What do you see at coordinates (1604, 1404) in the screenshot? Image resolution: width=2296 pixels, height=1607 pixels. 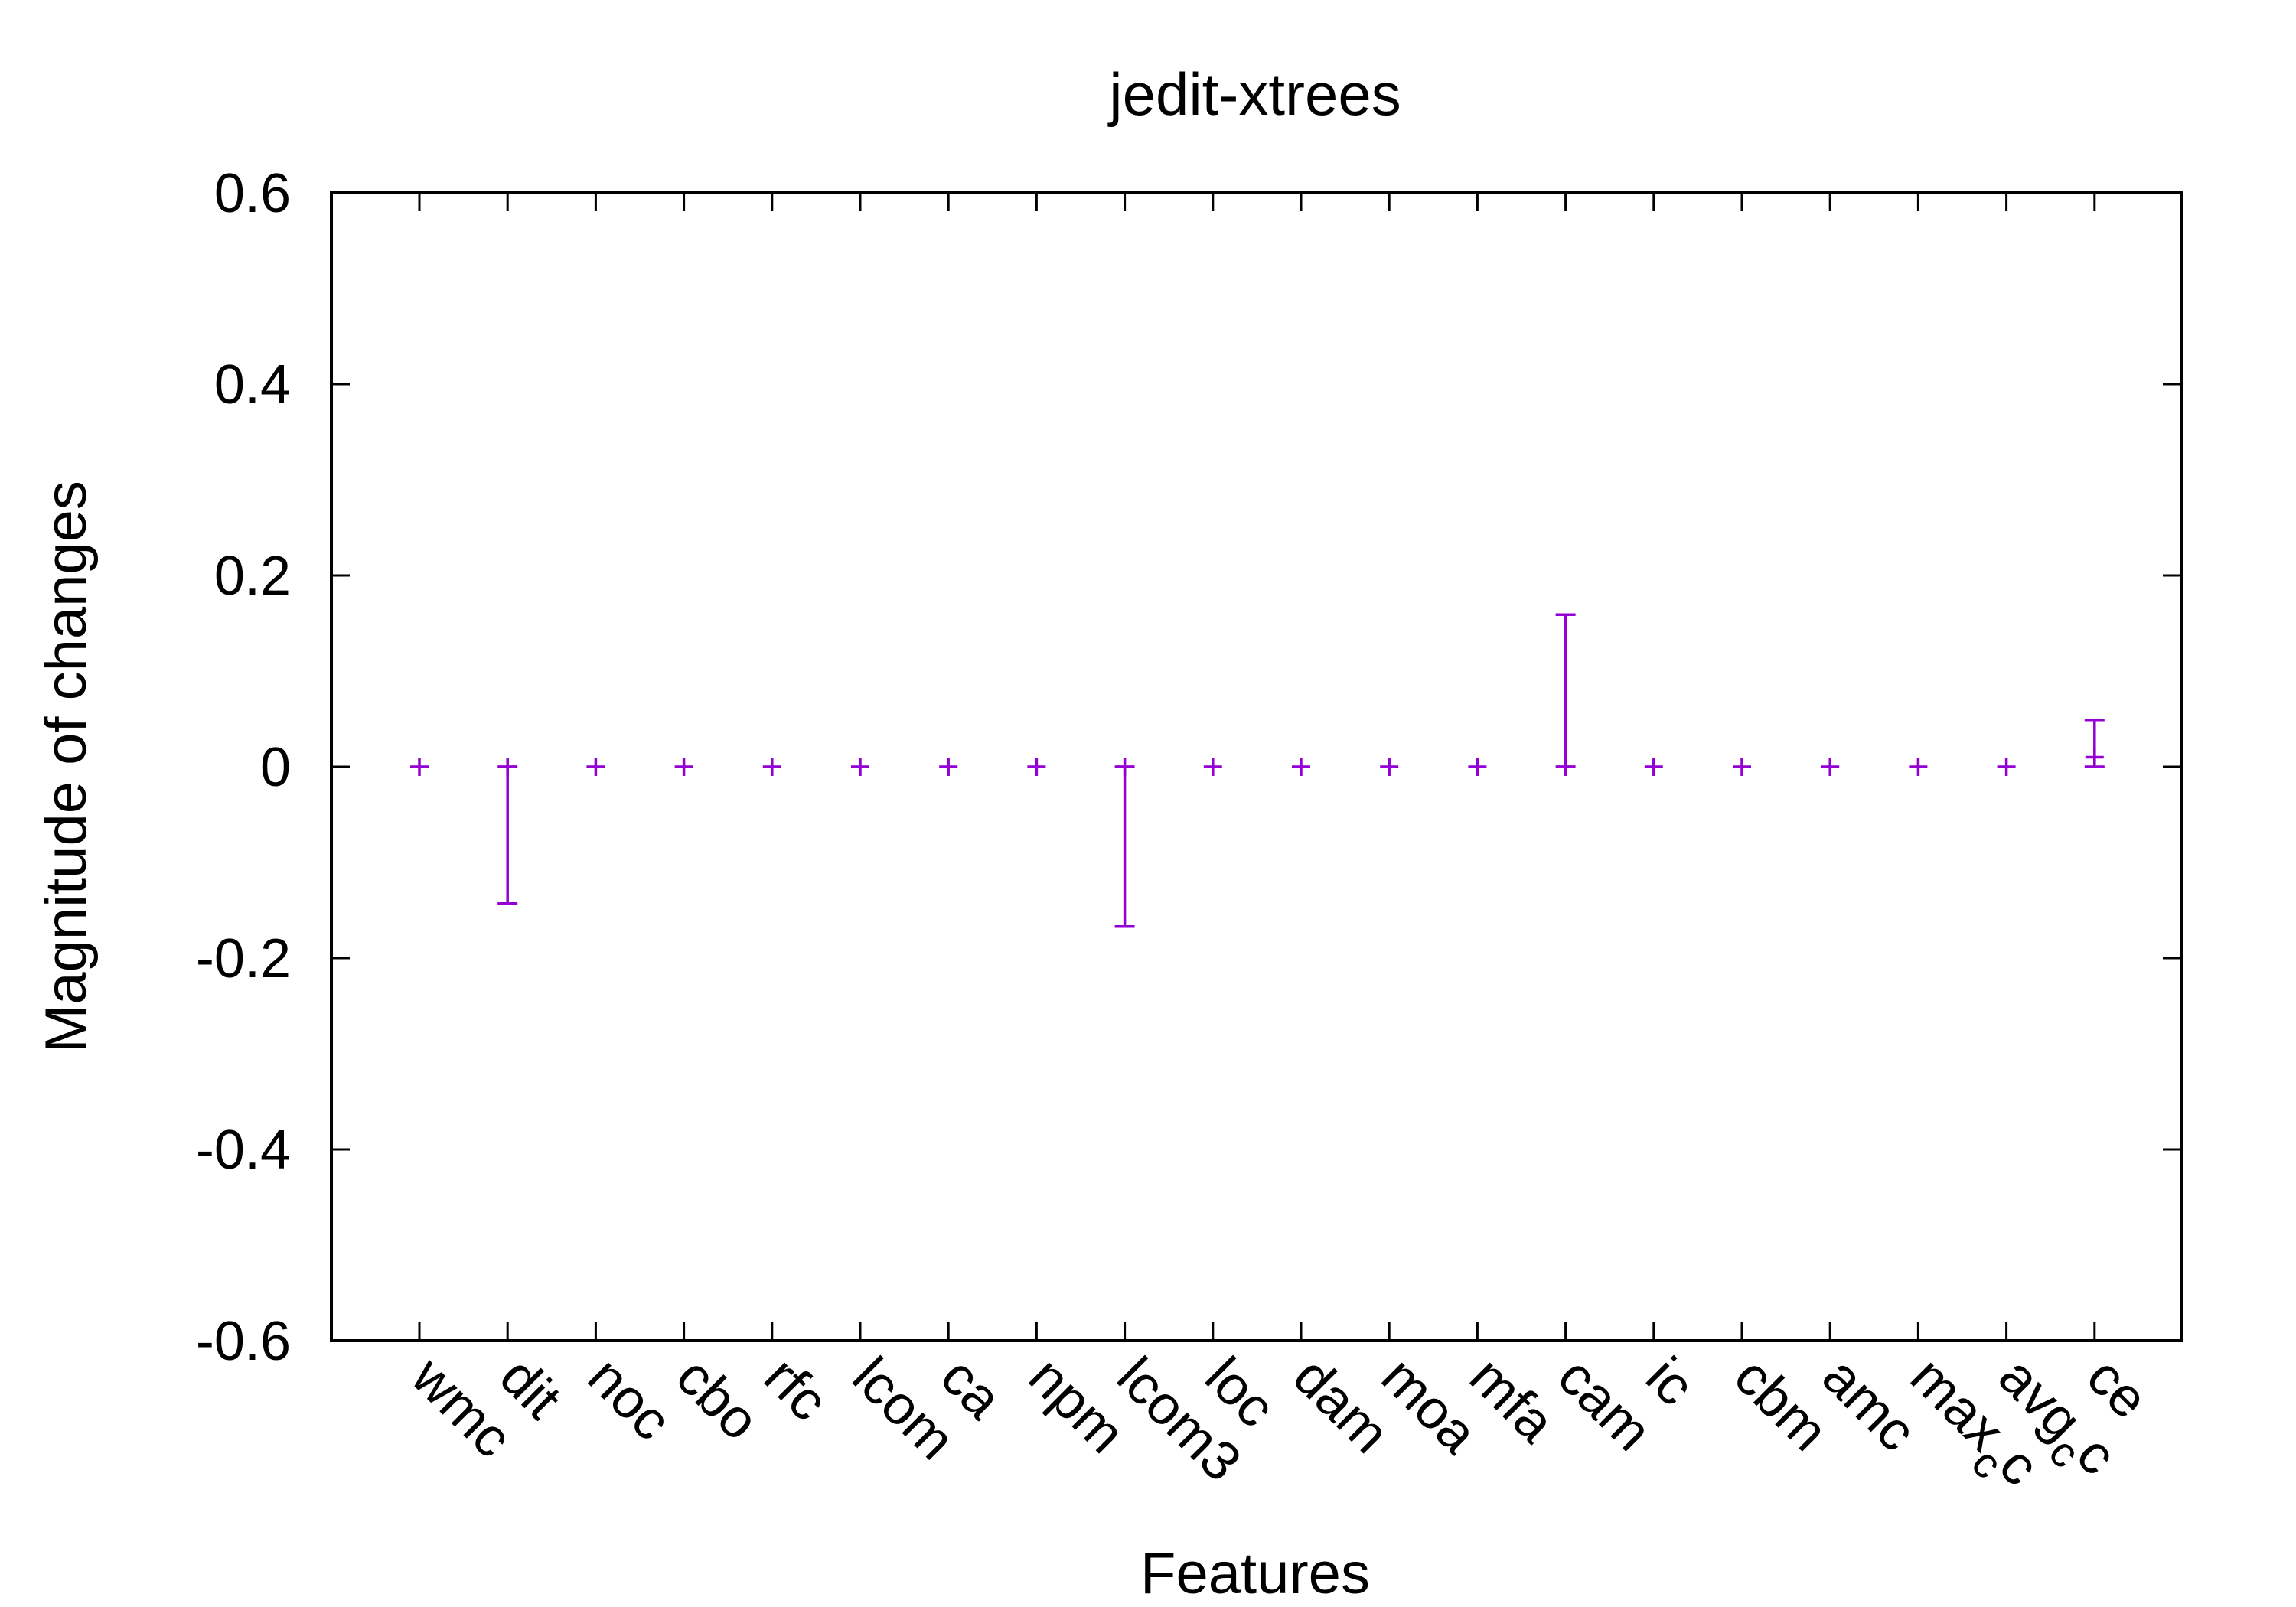 I see `x-tick-label: cam` at bounding box center [1604, 1404].